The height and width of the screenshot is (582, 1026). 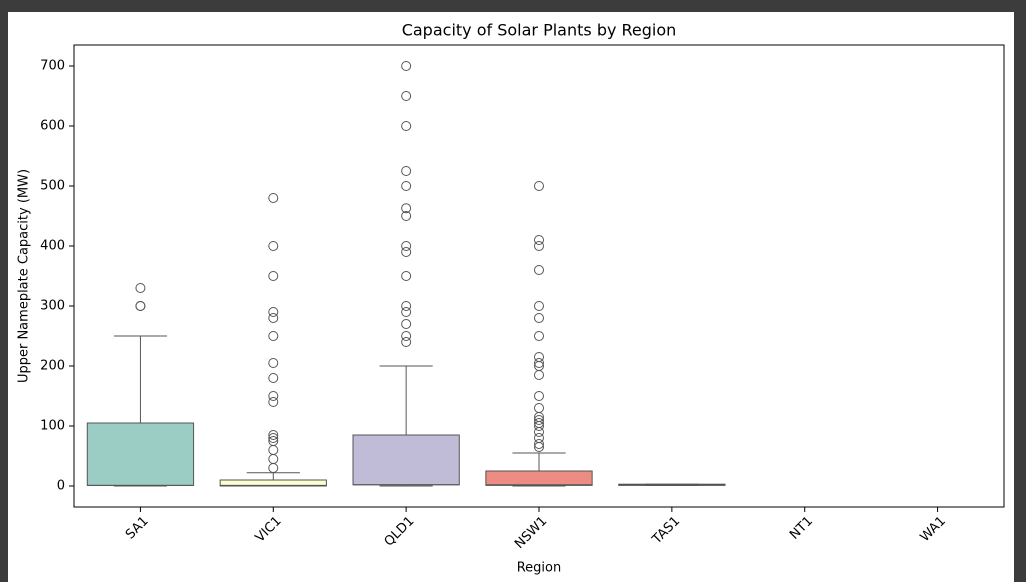 What do you see at coordinates (52, 426) in the screenshot?
I see `y-tick-label: 100` at bounding box center [52, 426].